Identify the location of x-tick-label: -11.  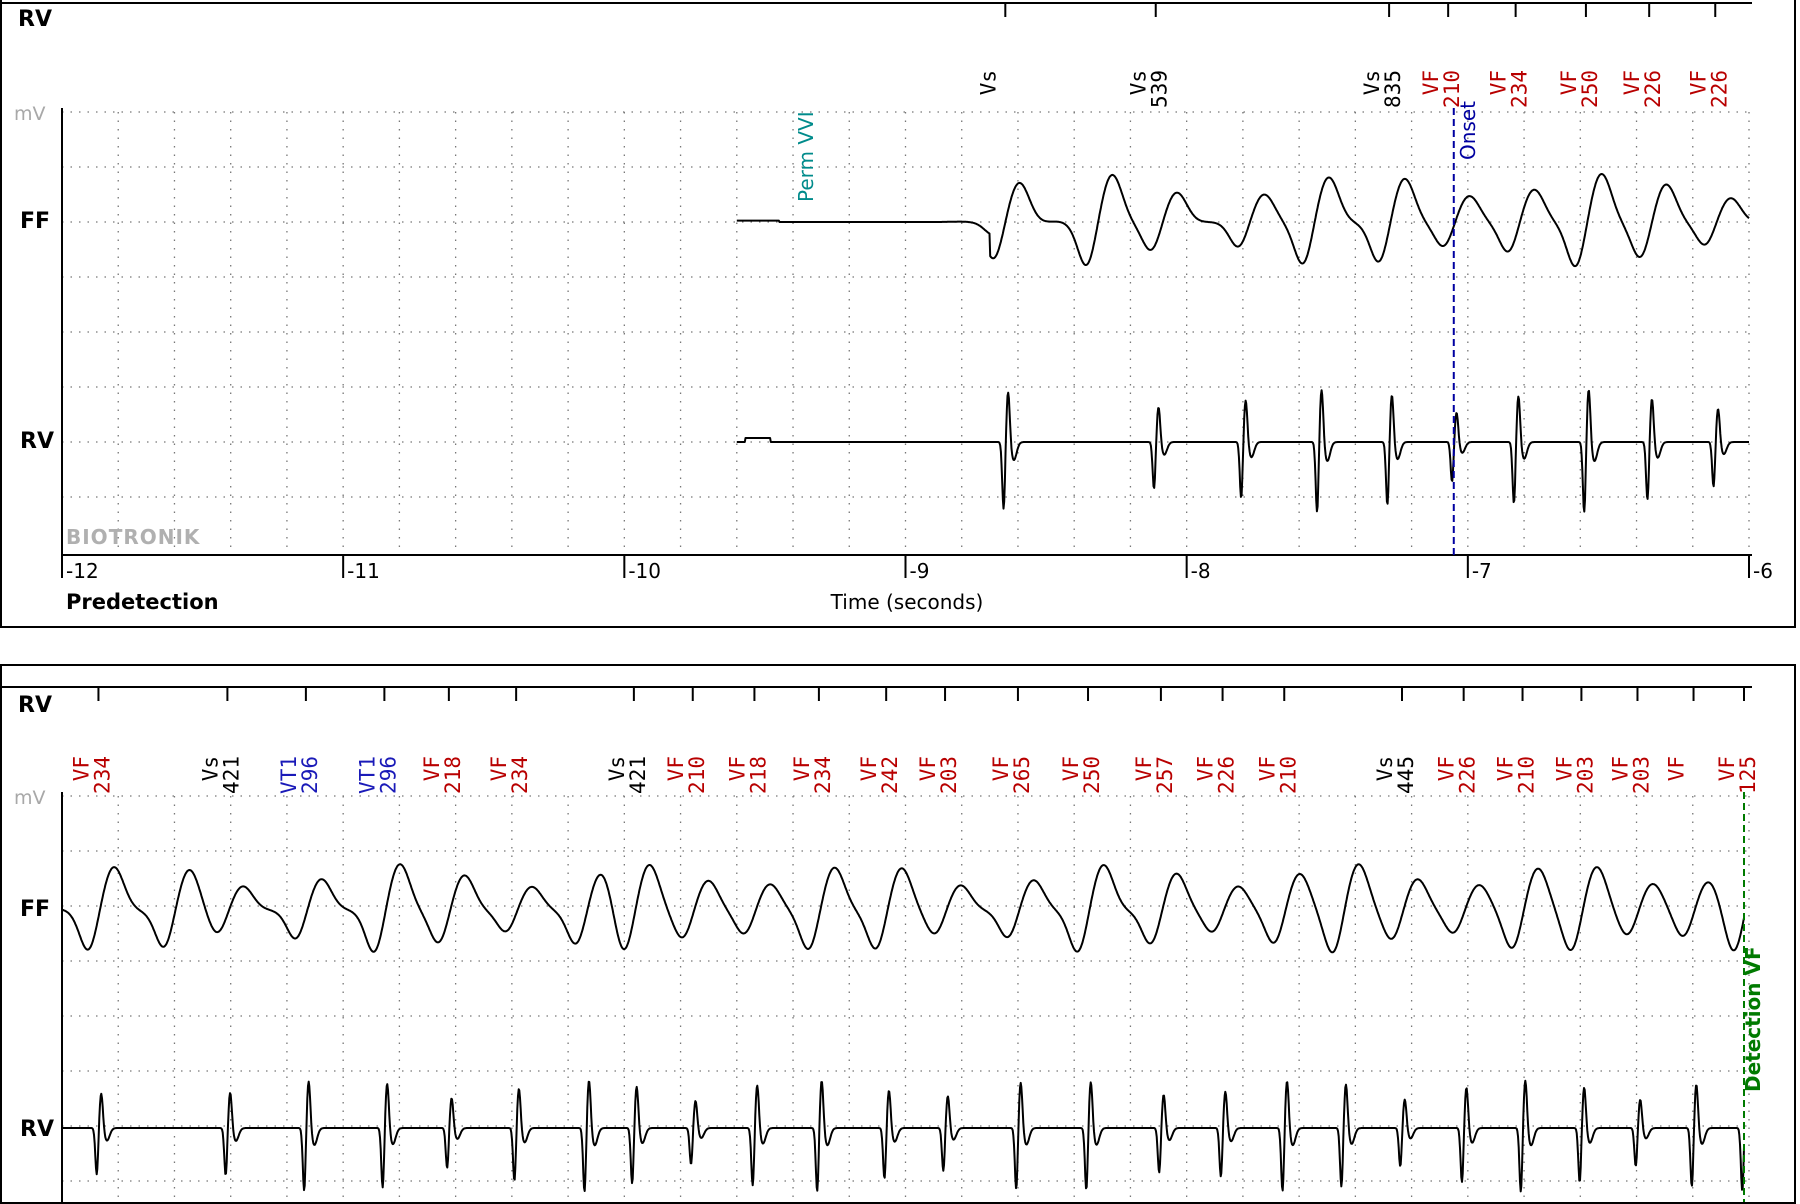
(363, 571).